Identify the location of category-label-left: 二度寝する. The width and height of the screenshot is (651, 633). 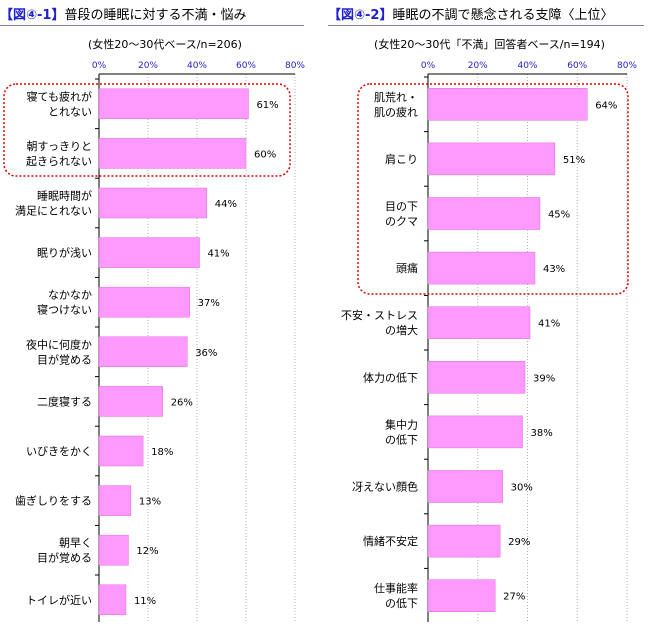
(64, 401).